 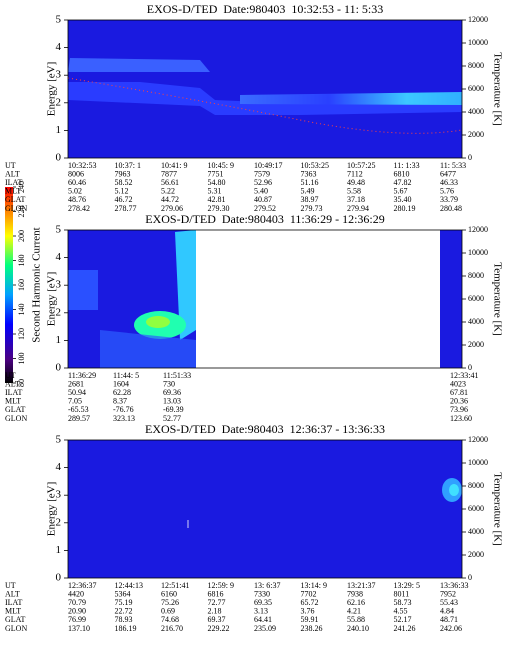 I want to click on row-label: ILAT, so click(x=13, y=182).